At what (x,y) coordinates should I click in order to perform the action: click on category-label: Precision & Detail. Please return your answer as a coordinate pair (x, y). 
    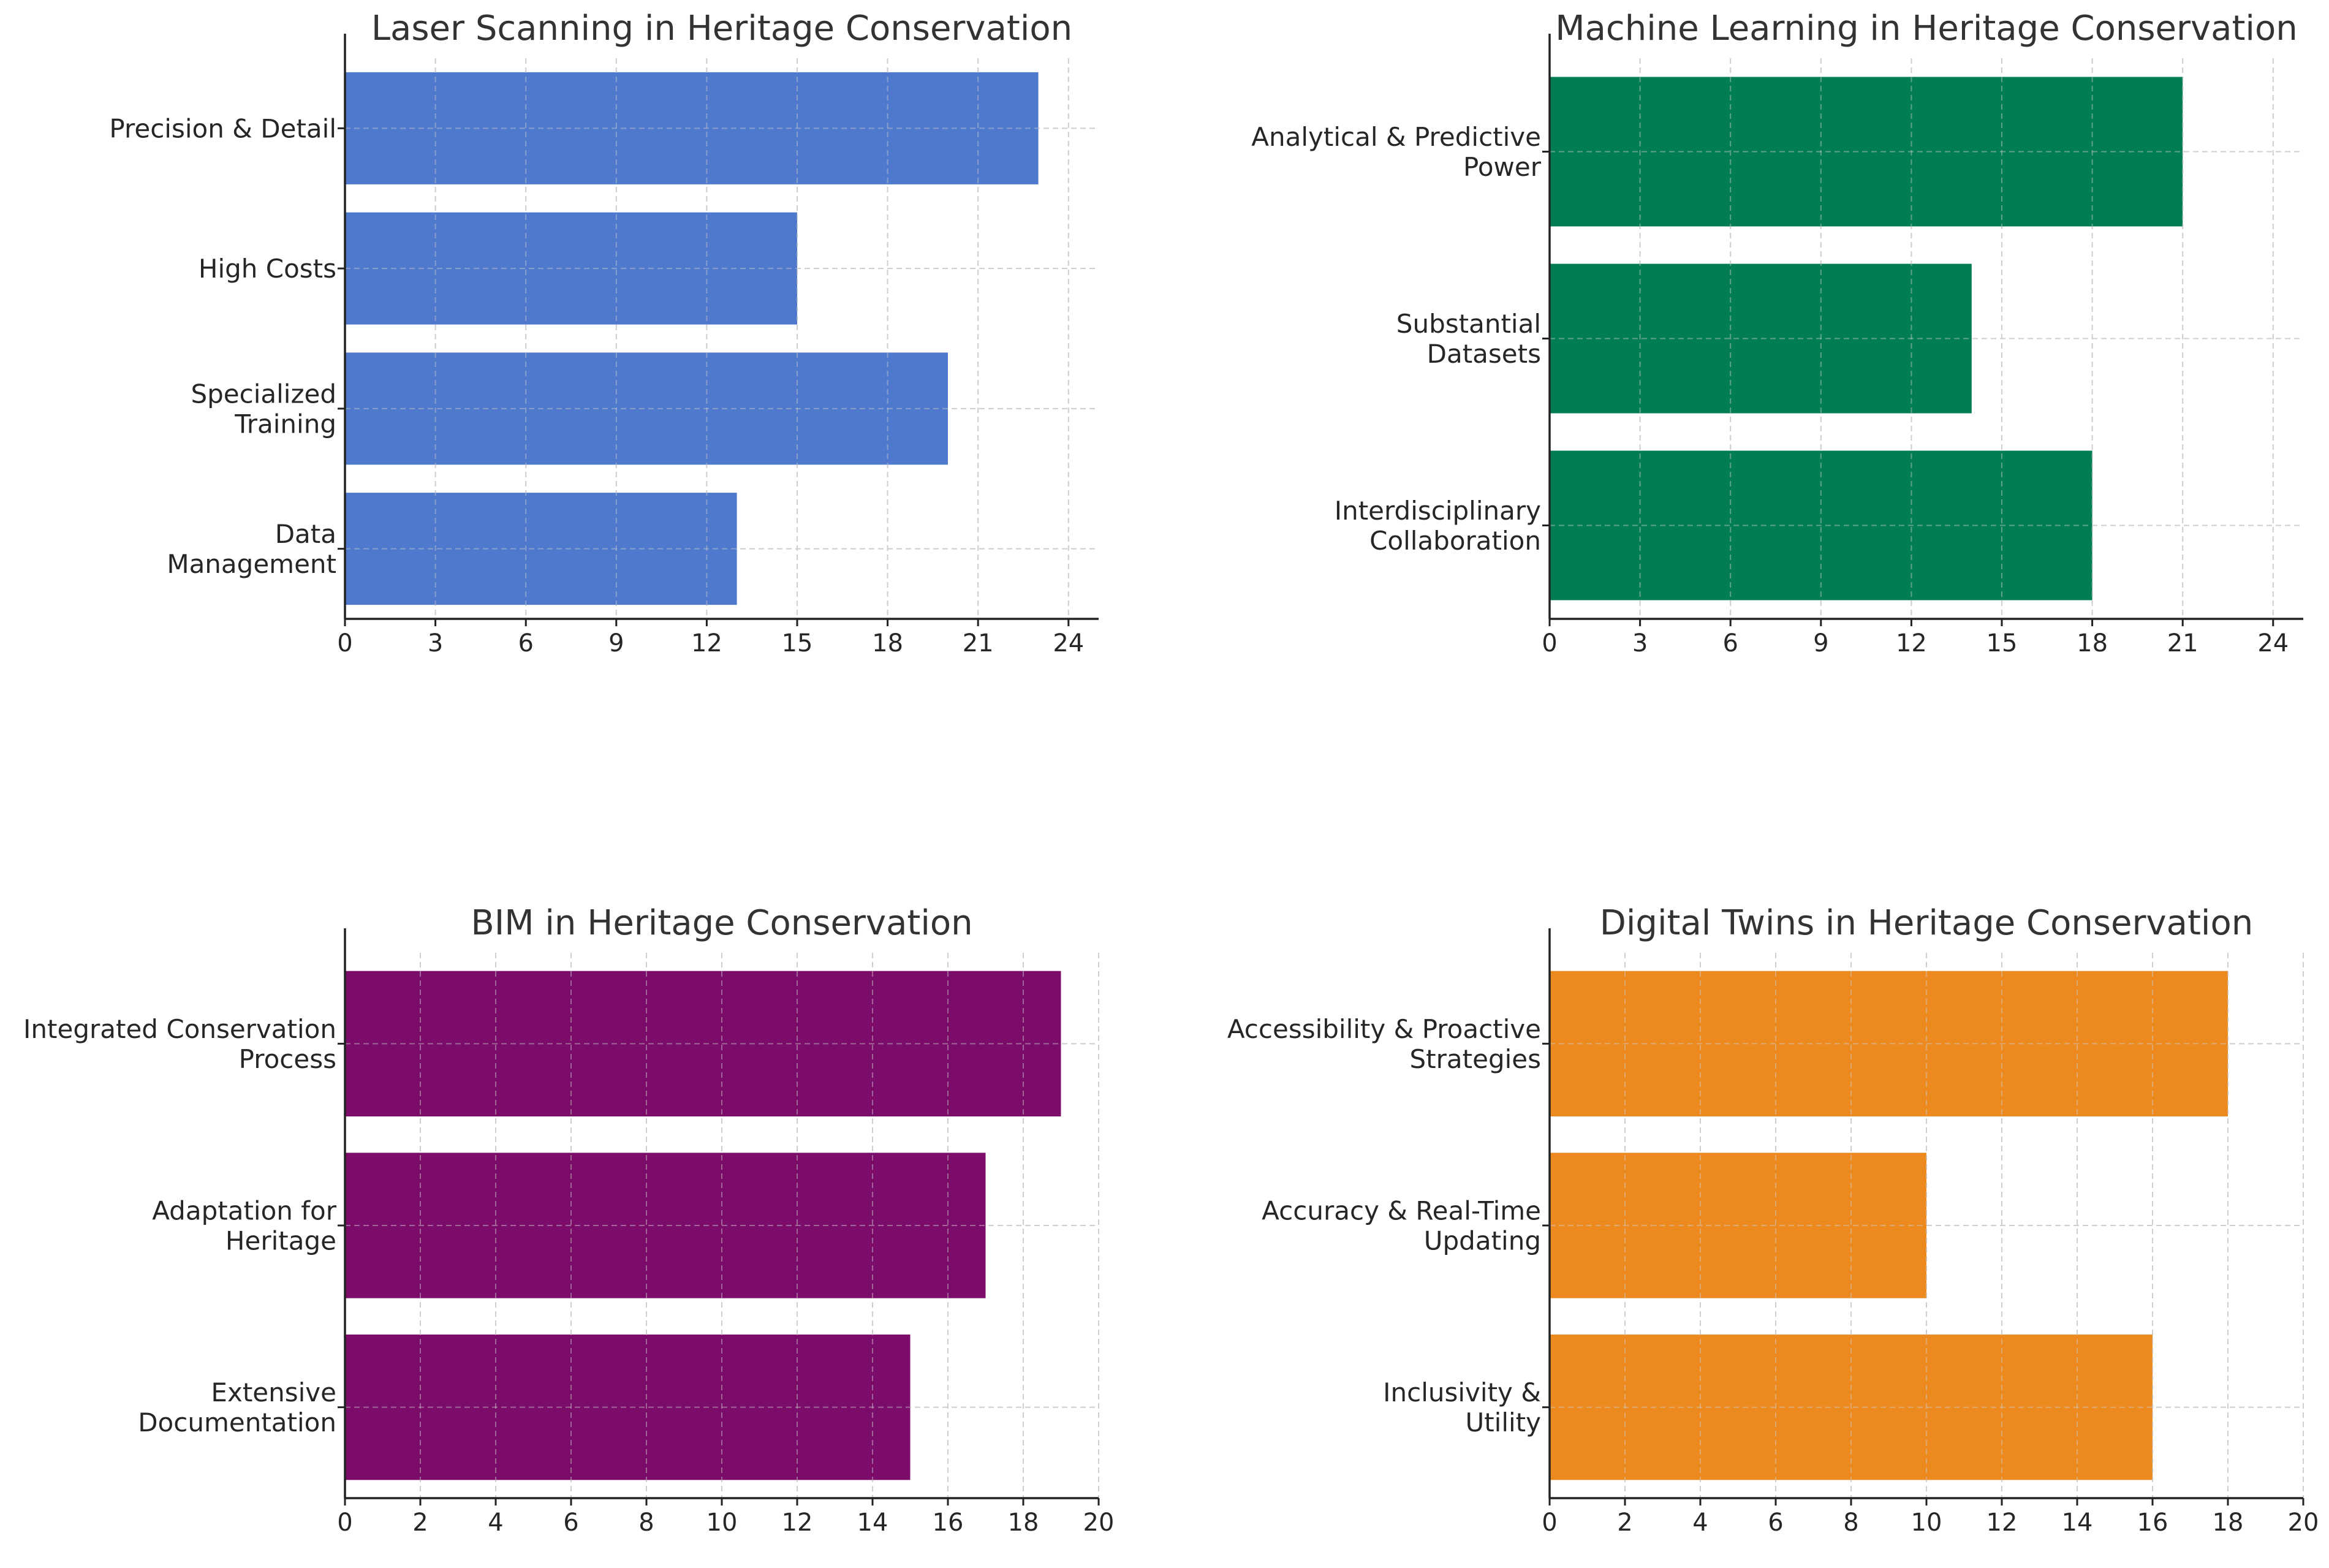
    Looking at the image, I should click on (222, 128).